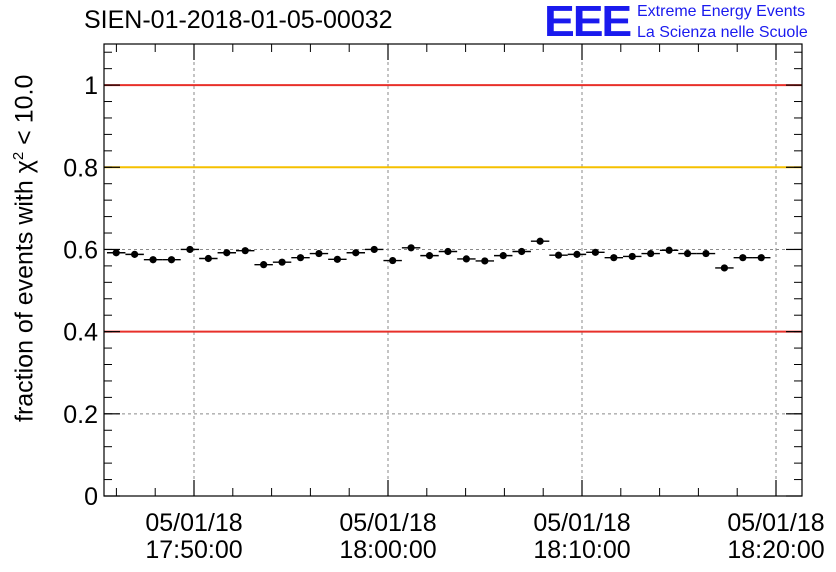  Describe the element at coordinates (387, 550) in the screenshot. I see `x-tick-label-time: 18:00:00` at that location.